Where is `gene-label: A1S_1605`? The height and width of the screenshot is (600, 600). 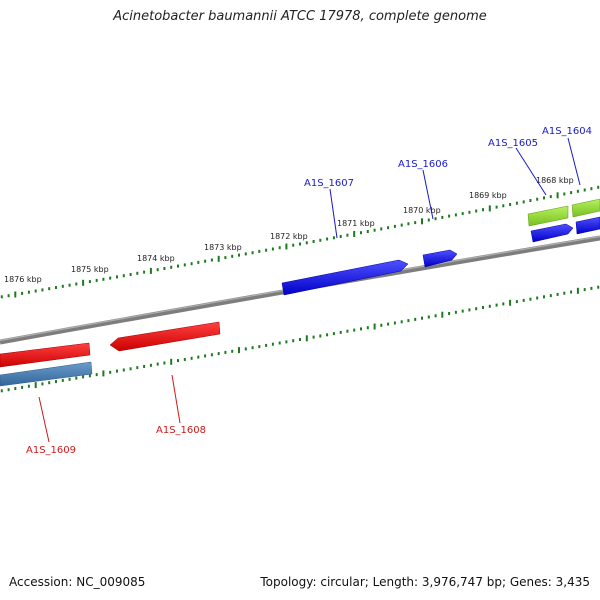
gene-label: A1S_1605 is located at coordinates (513, 143).